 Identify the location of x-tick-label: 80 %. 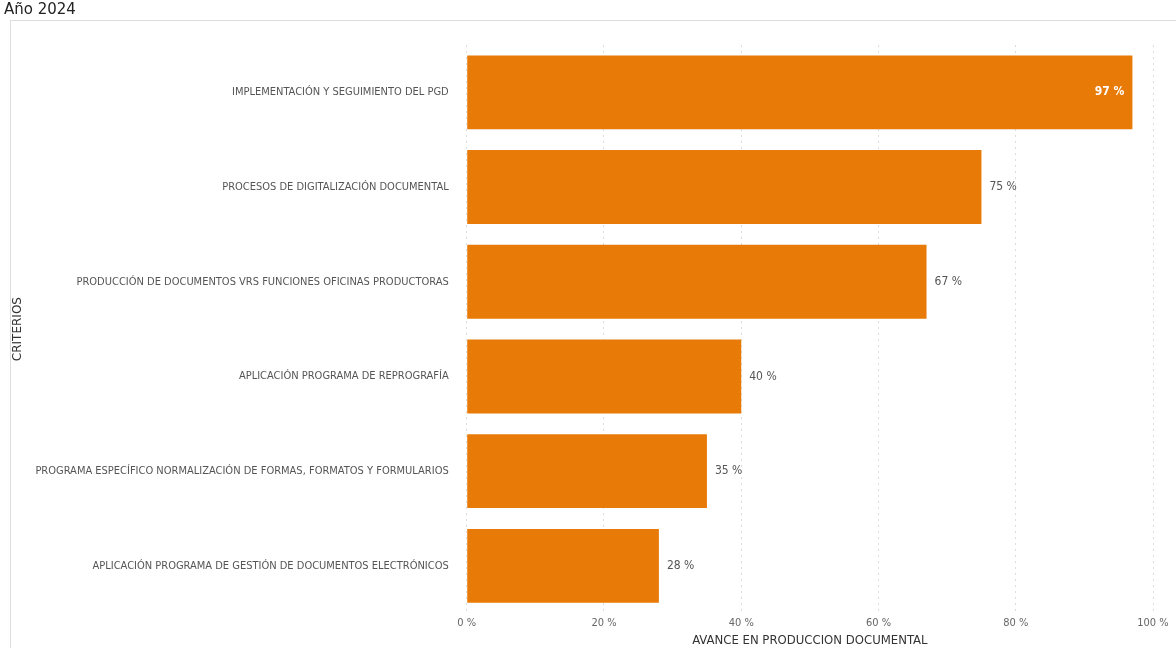
(1016, 622).